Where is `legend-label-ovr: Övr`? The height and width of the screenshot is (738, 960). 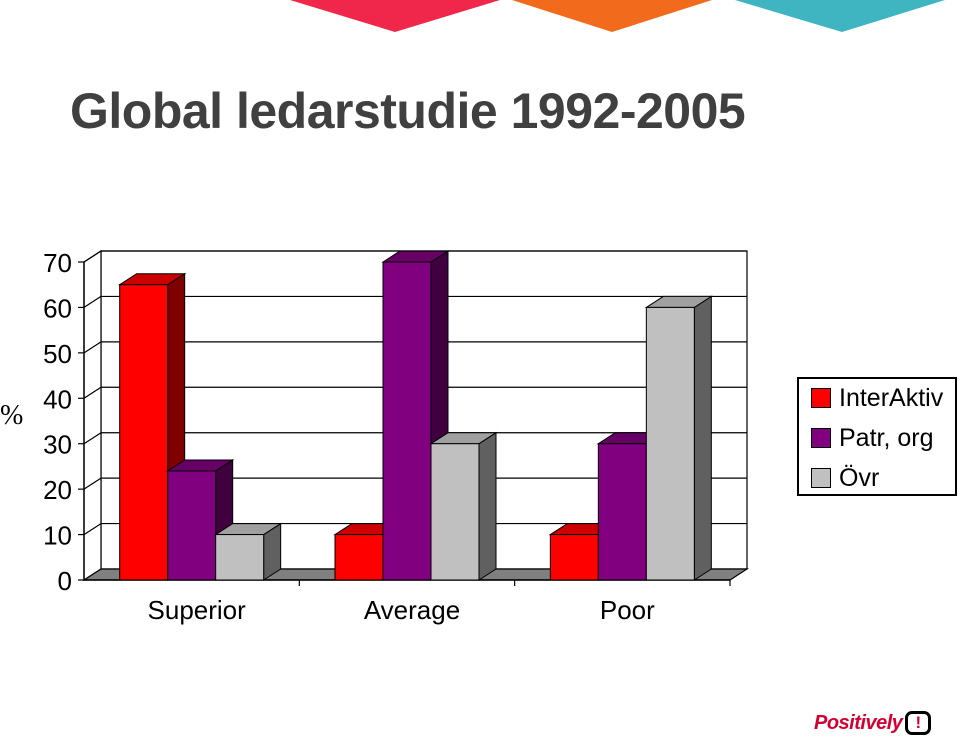
legend-label-ovr: Övr is located at coordinates (859, 477).